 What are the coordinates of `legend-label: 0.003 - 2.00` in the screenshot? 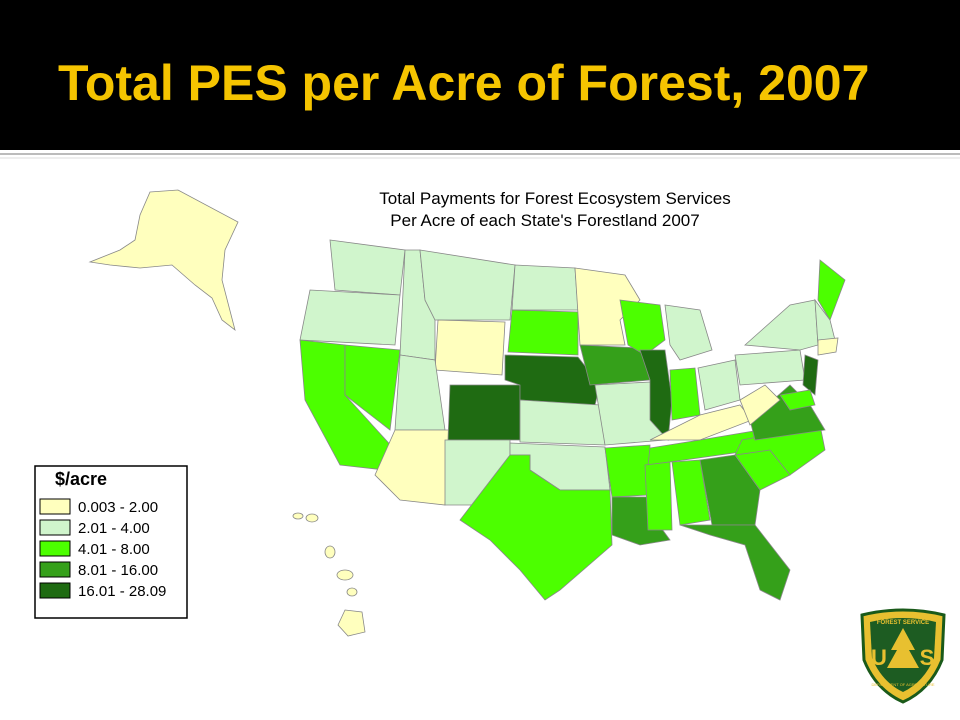 It's located at (118, 507).